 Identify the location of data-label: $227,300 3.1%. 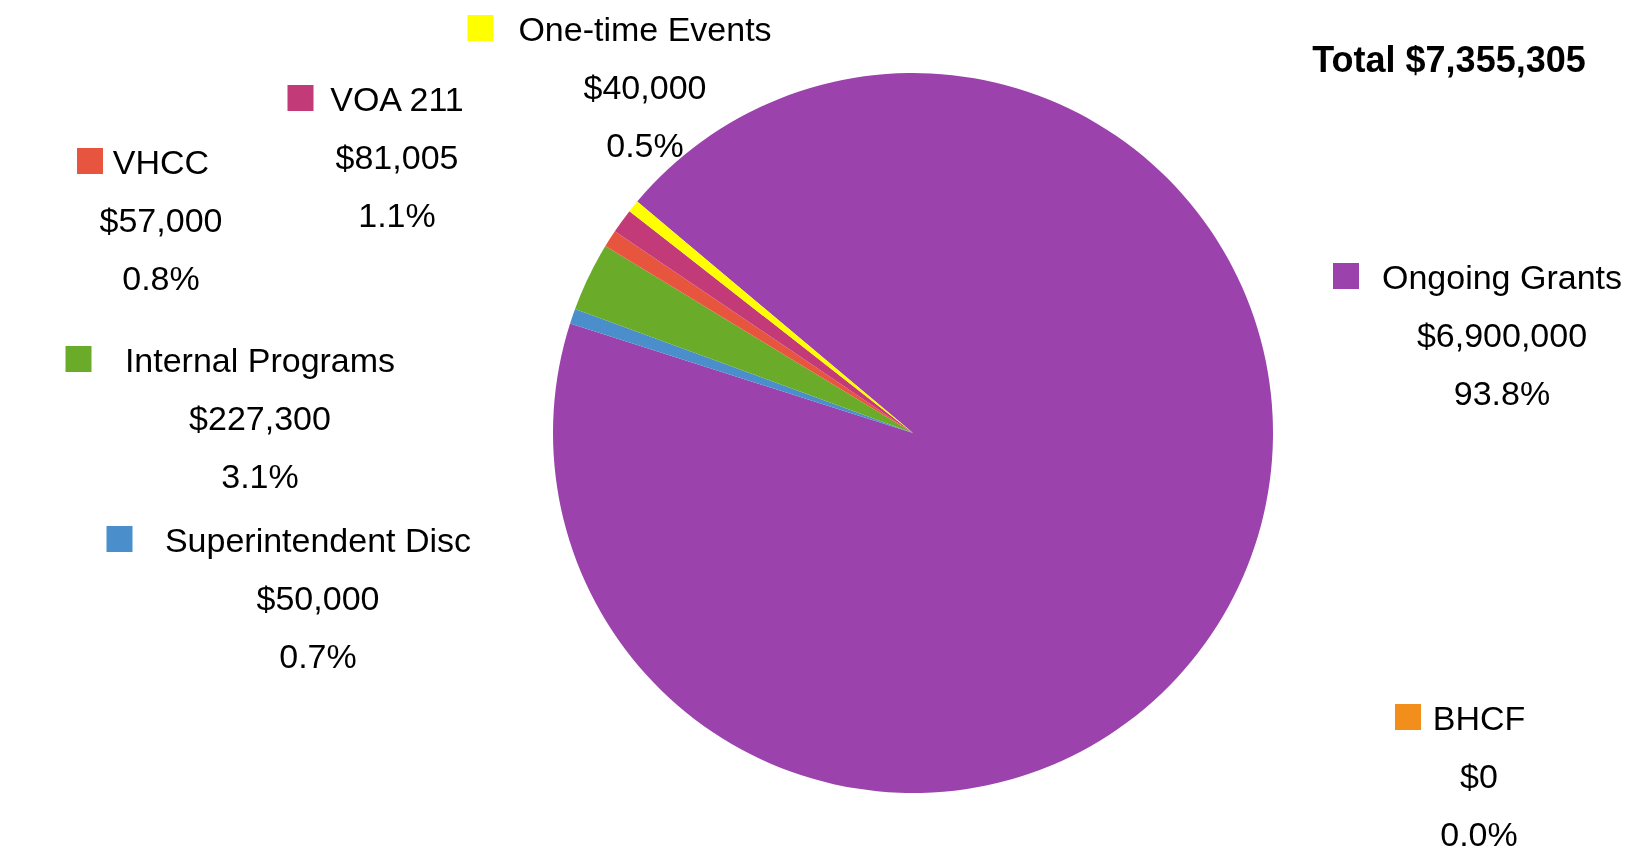
(260, 447).